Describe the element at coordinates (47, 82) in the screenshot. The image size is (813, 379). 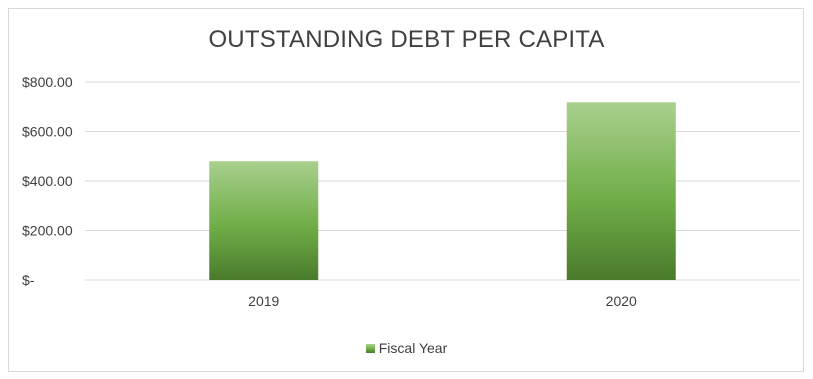
I see `y-tick-label: $800.00` at that location.